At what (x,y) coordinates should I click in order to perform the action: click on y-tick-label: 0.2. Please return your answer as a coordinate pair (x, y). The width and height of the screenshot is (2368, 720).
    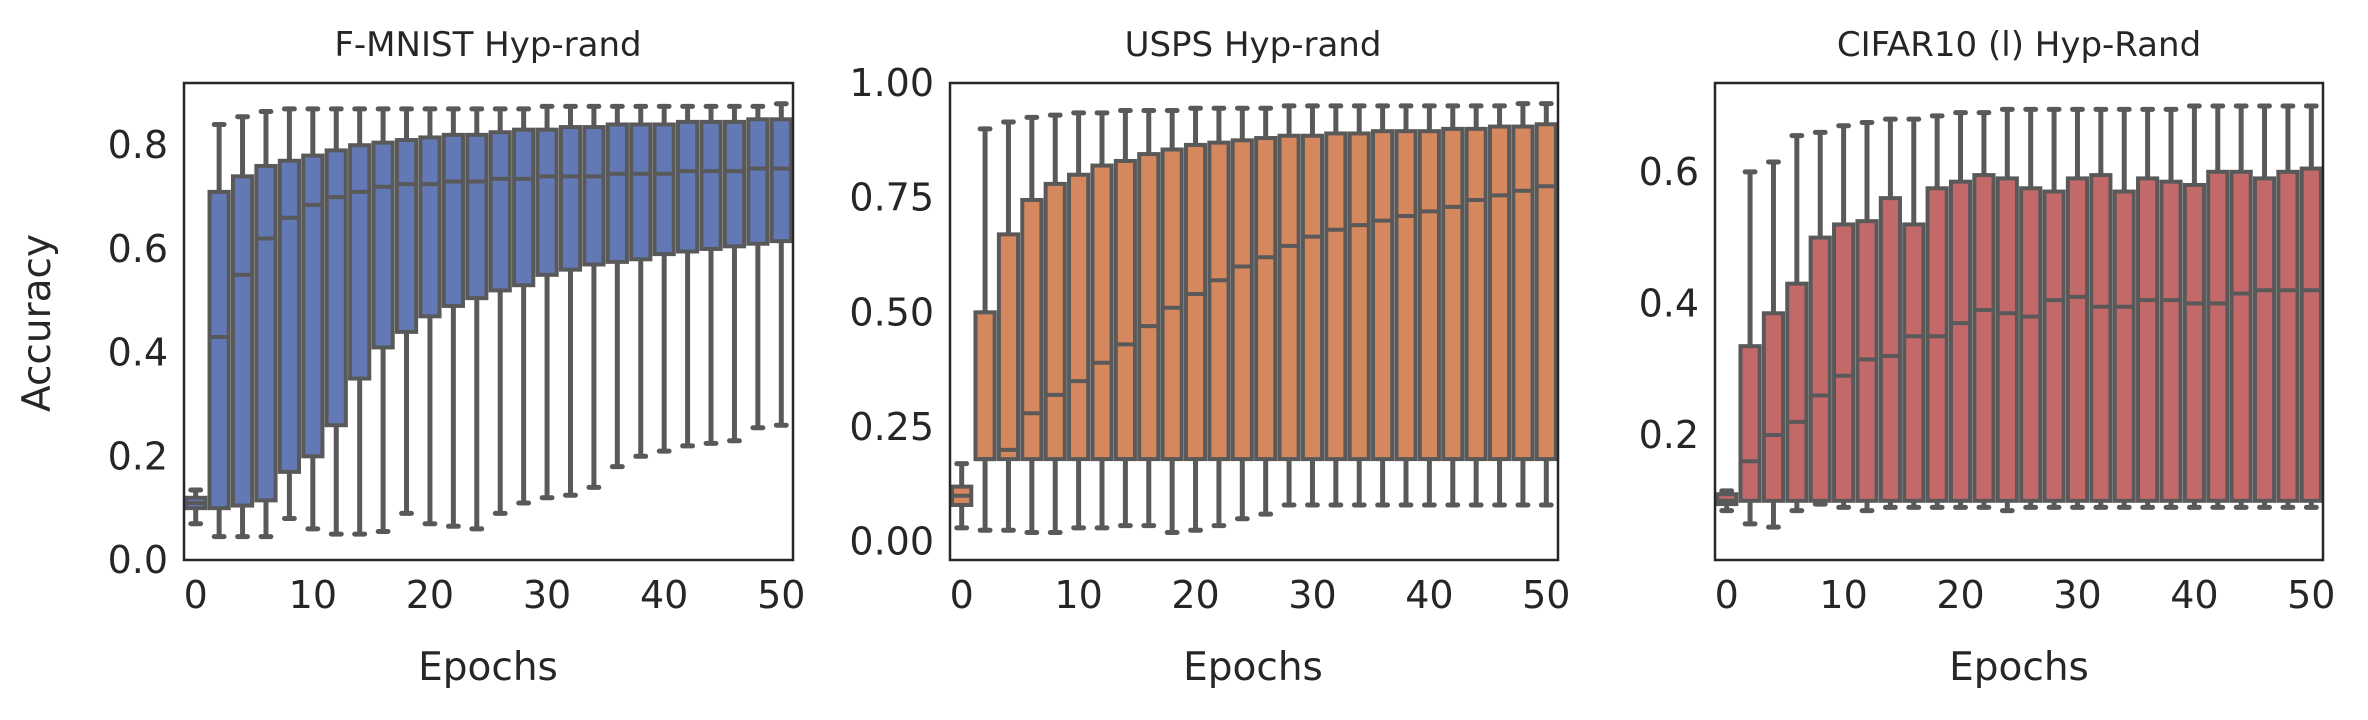
    Looking at the image, I should click on (1669, 435).